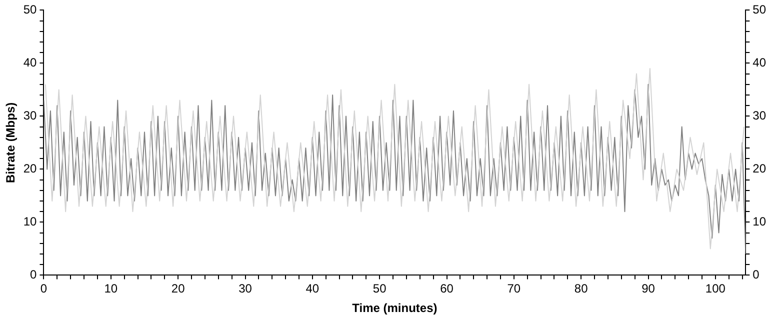 The image size is (773, 320). Describe the element at coordinates (30, 63) in the screenshot. I see `y-tick-label: 40` at that location.